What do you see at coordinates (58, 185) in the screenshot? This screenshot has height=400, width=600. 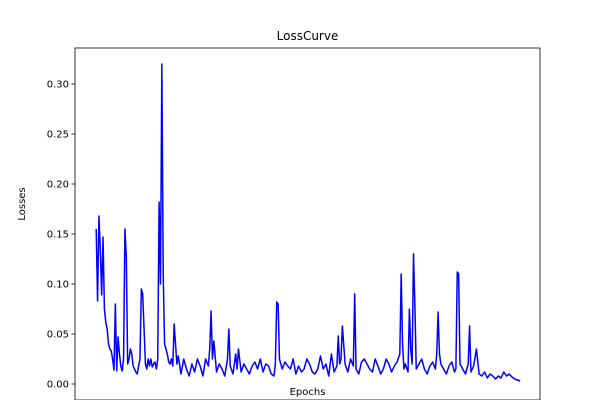 I see `y-tick-label: 0.20` at bounding box center [58, 185].